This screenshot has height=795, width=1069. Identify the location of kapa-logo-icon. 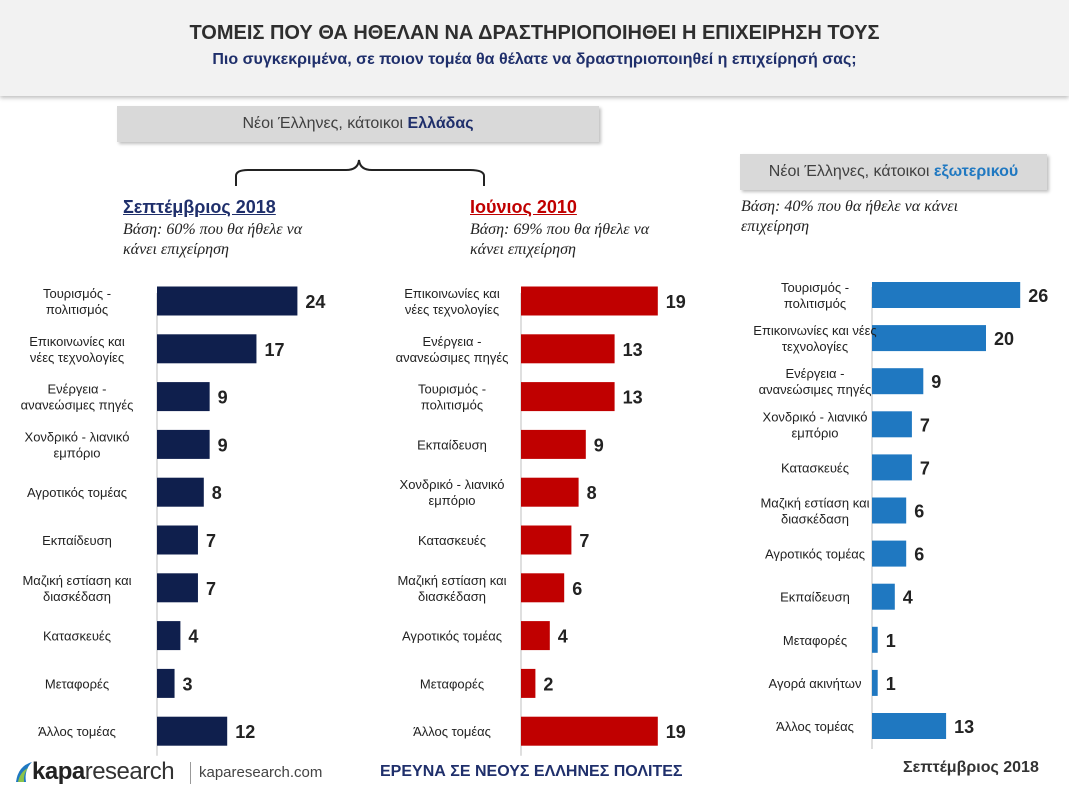
(24, 772).